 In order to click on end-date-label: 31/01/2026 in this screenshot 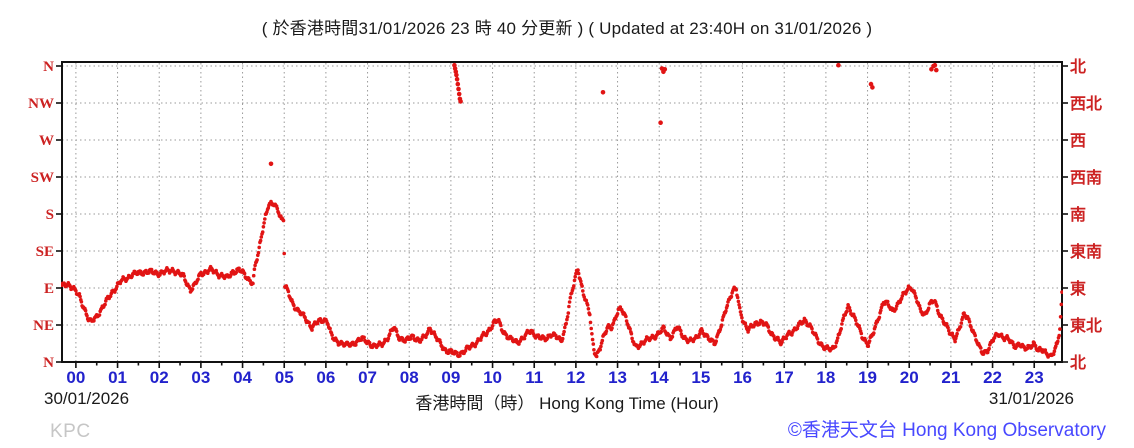, I will do `click(1031, 398)`.